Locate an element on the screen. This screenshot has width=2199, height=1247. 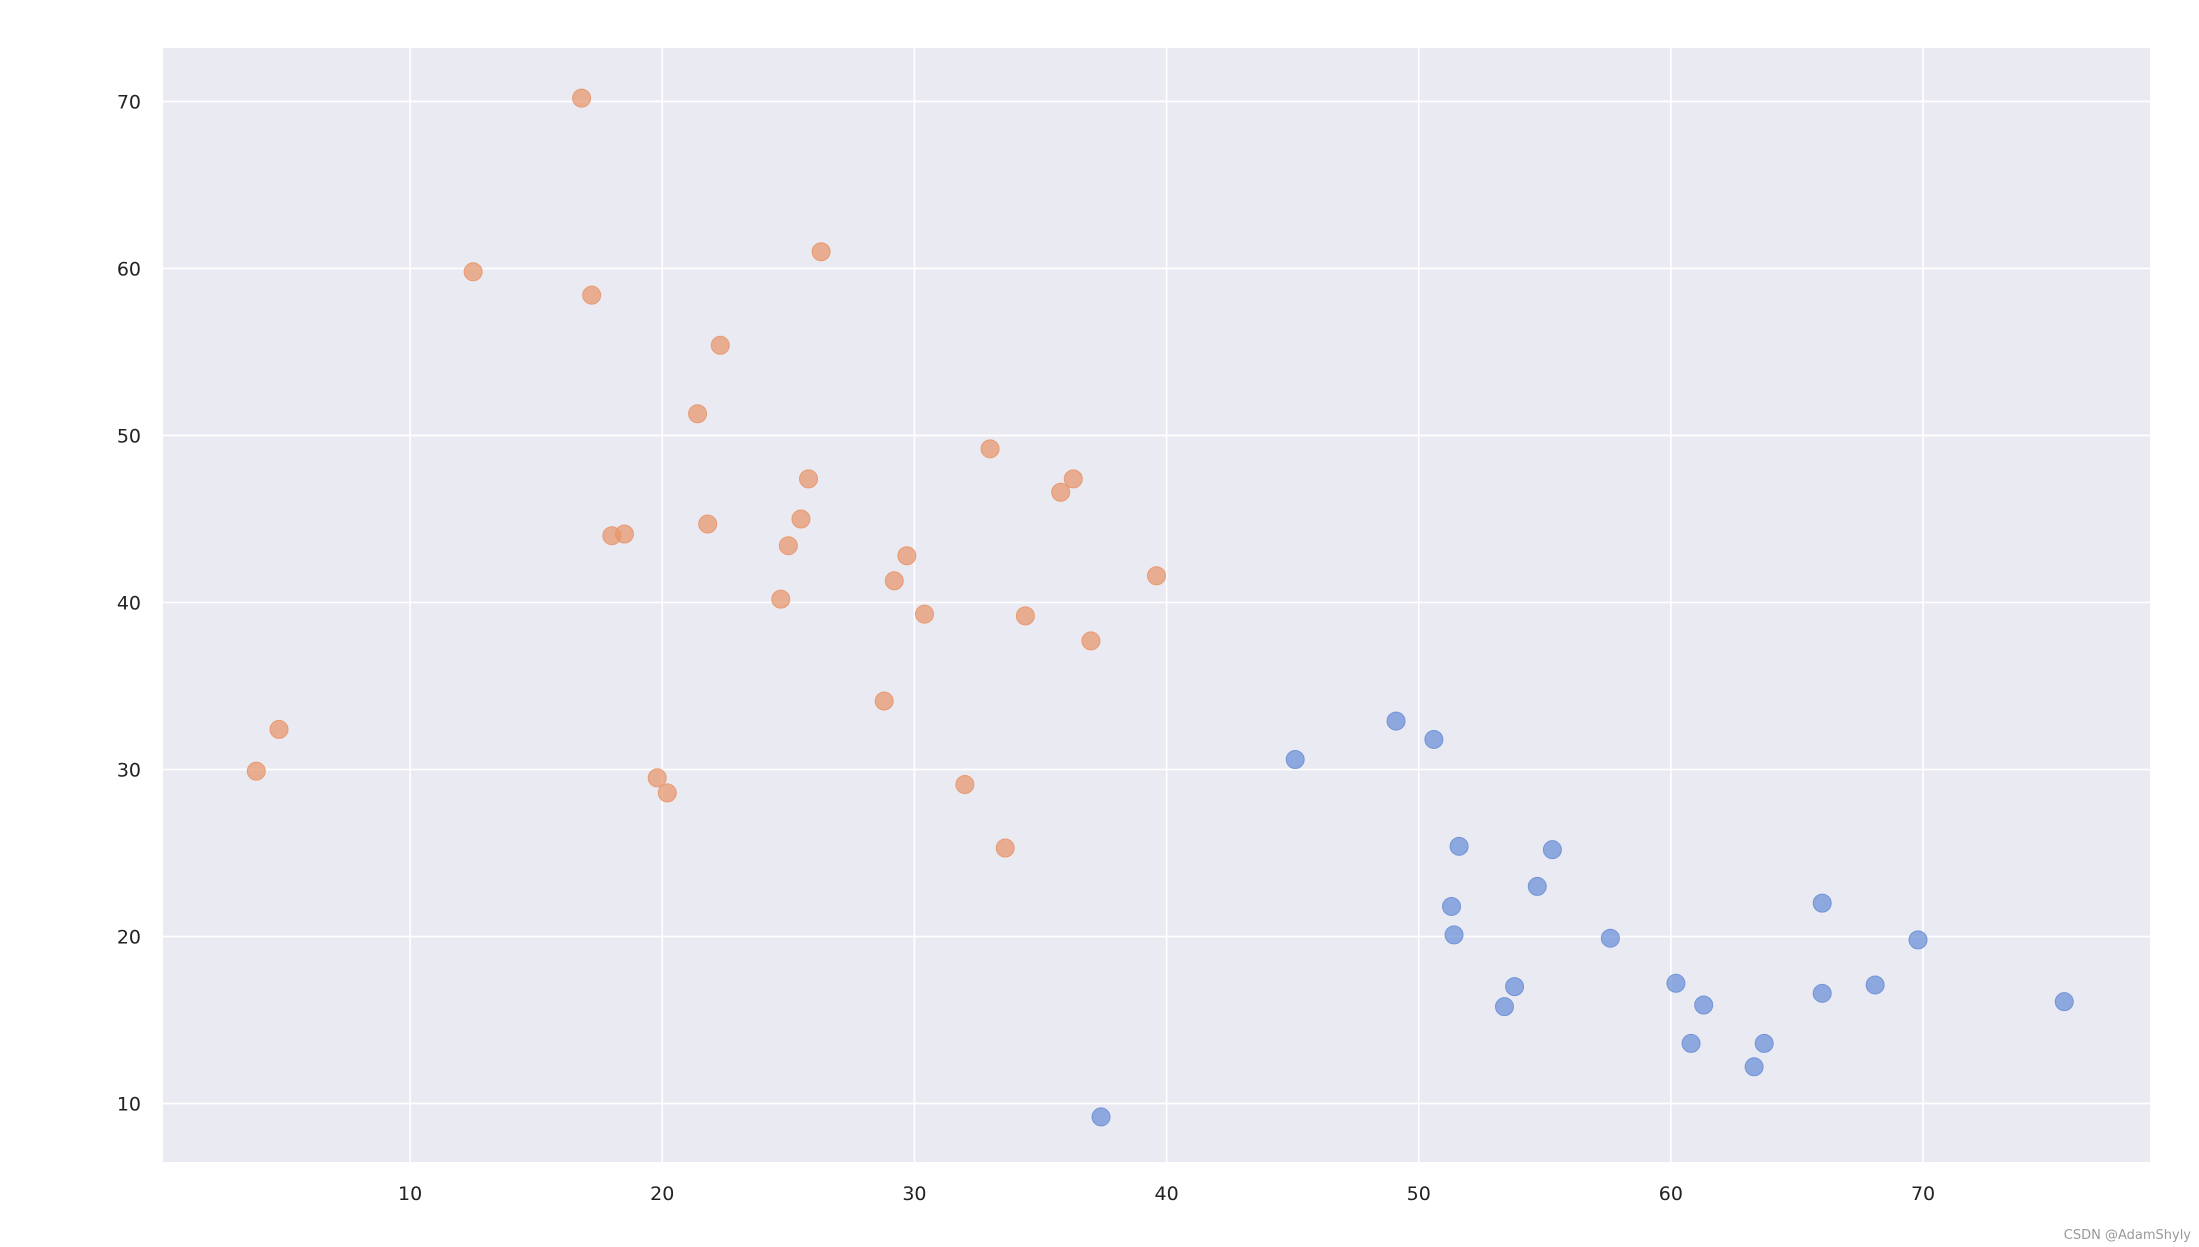
y-tick-label: 30 is located at coordinates (129, 771).